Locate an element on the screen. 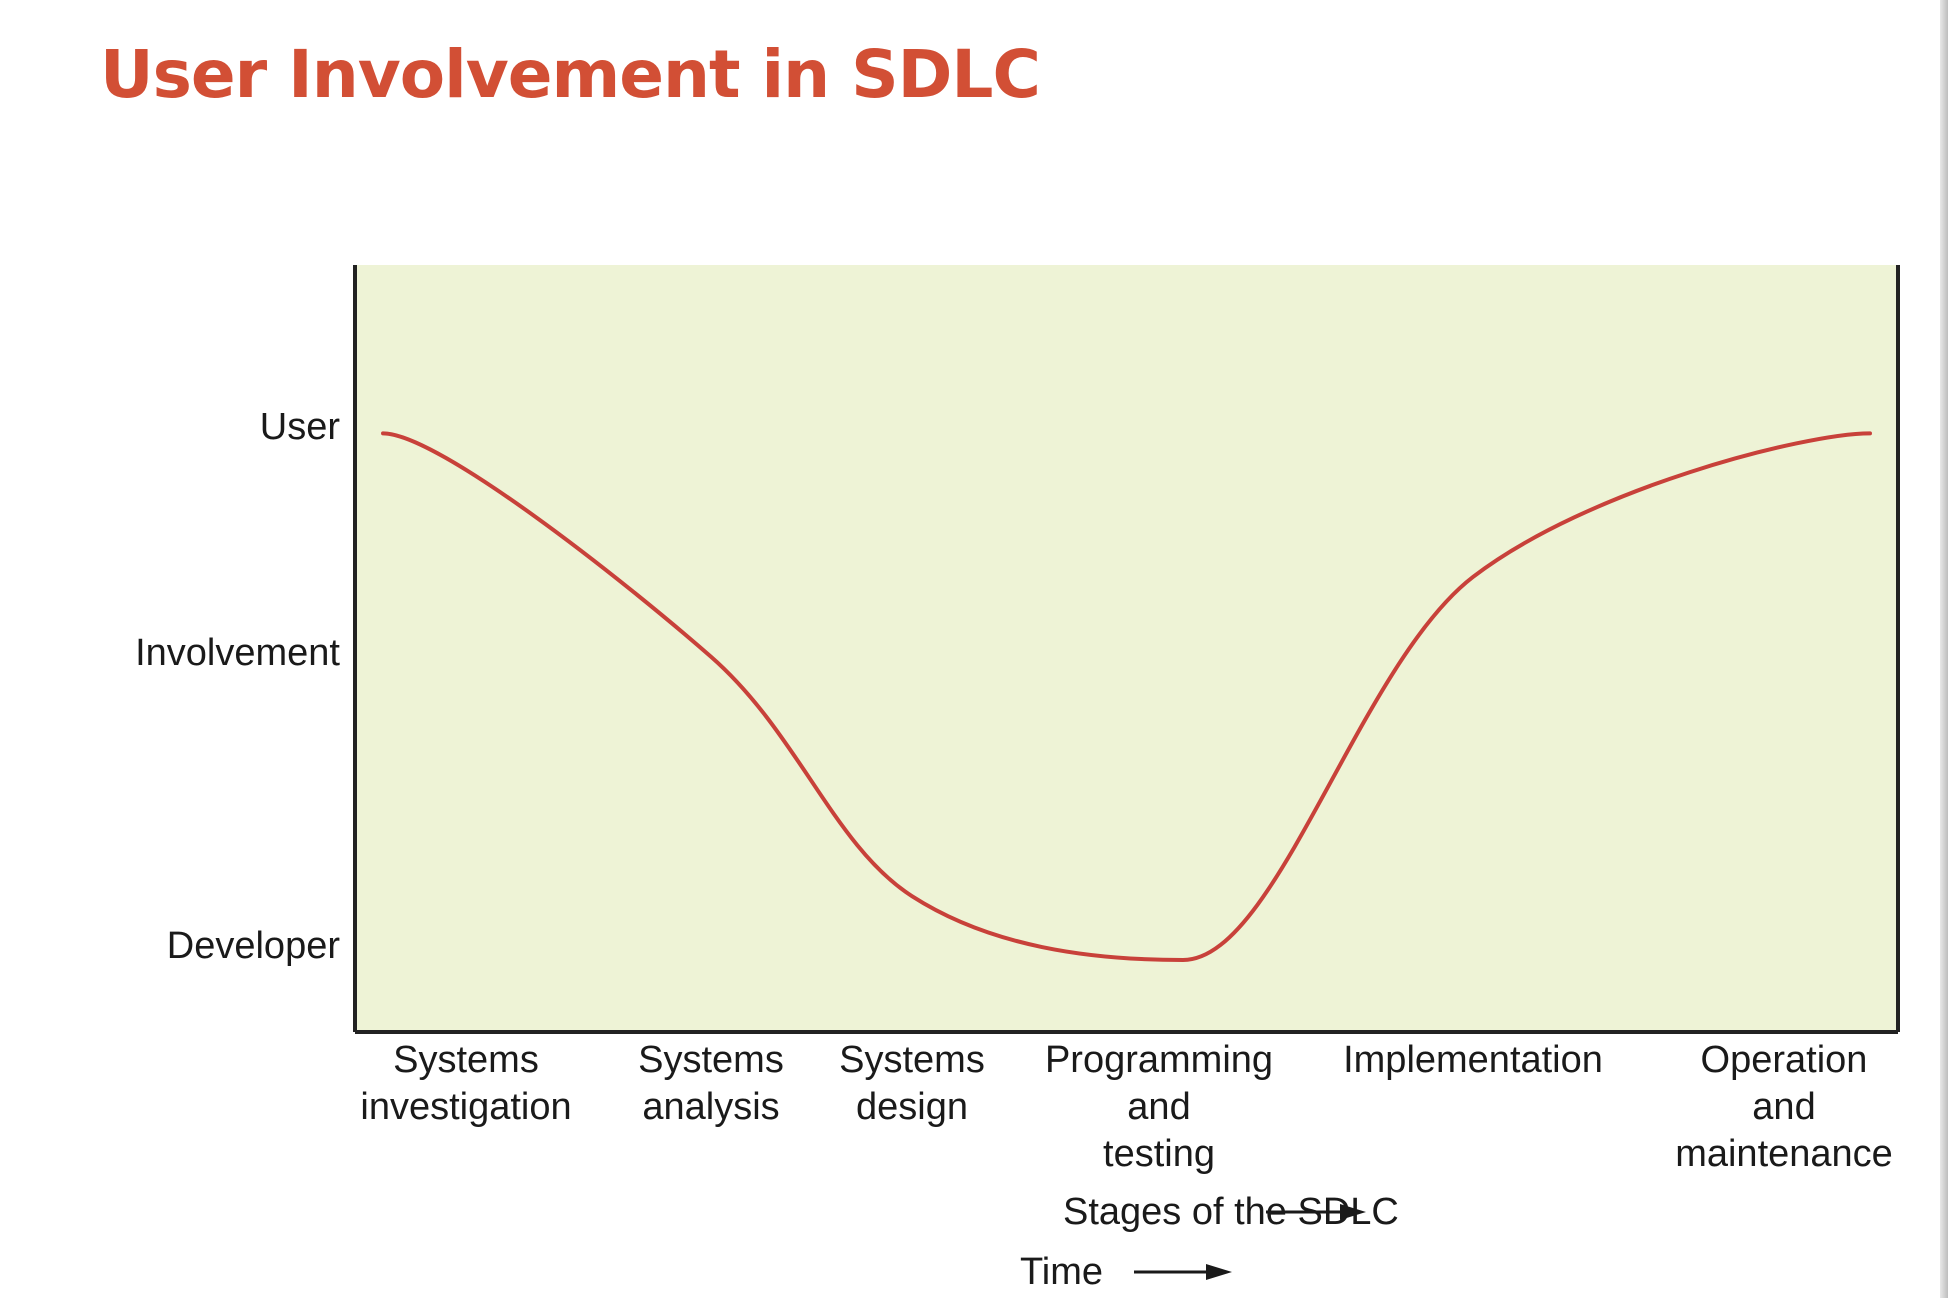 The width and height of the screenshot is (1948, 1298). y-tick-label-user: User is located at coordinates (300, 427).